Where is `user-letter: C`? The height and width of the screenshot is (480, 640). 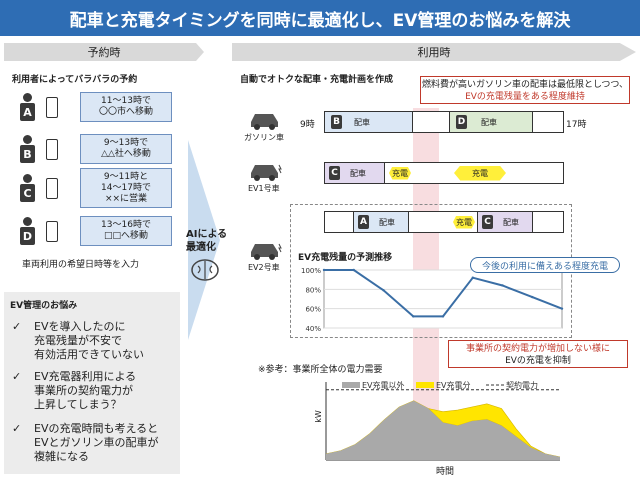
user-letter: C is located at coordinates (27, 193).